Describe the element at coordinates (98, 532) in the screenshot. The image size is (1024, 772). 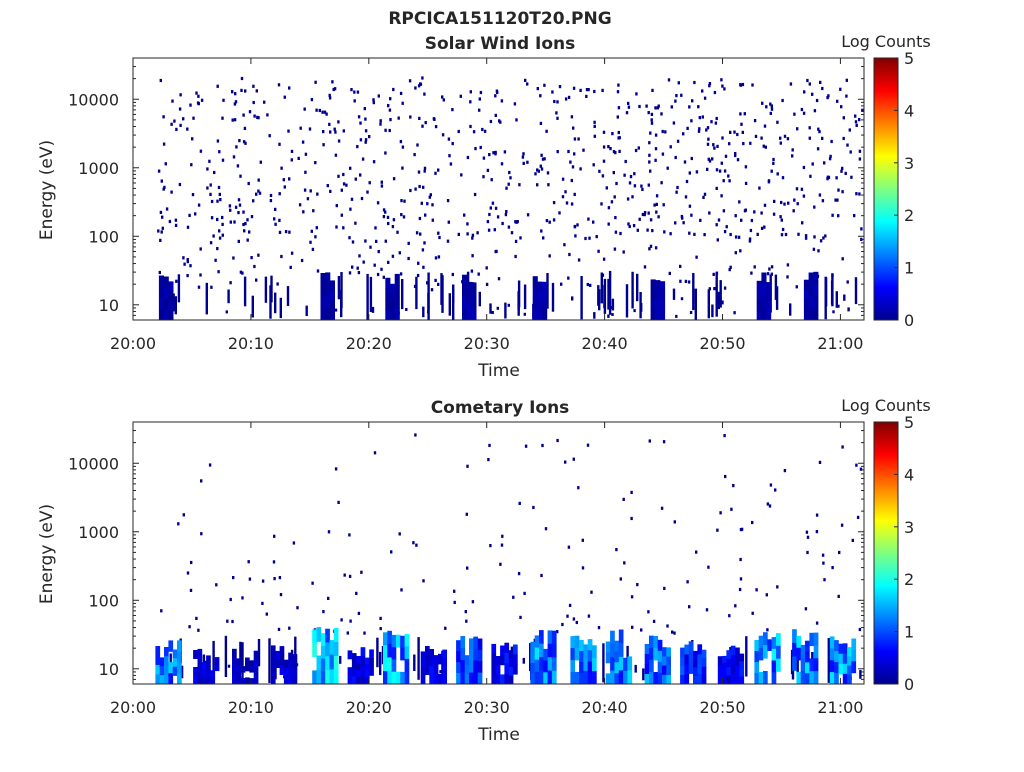
I see `y-tick-label: 1000` at that location.